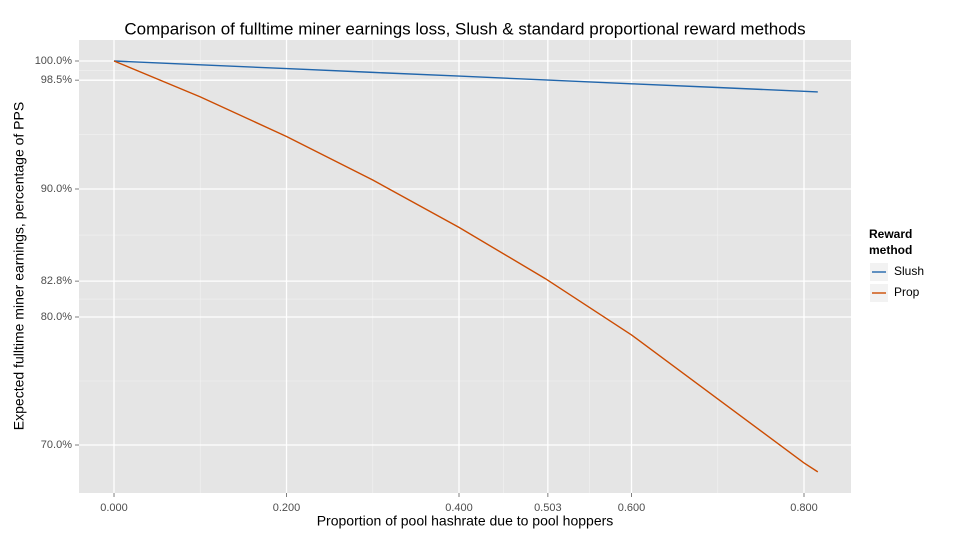 The image size is (960, 540). Describe the element at coordinates (56, 445) in the screenshot. I see `y-tick-label: 70.0%` at that location.